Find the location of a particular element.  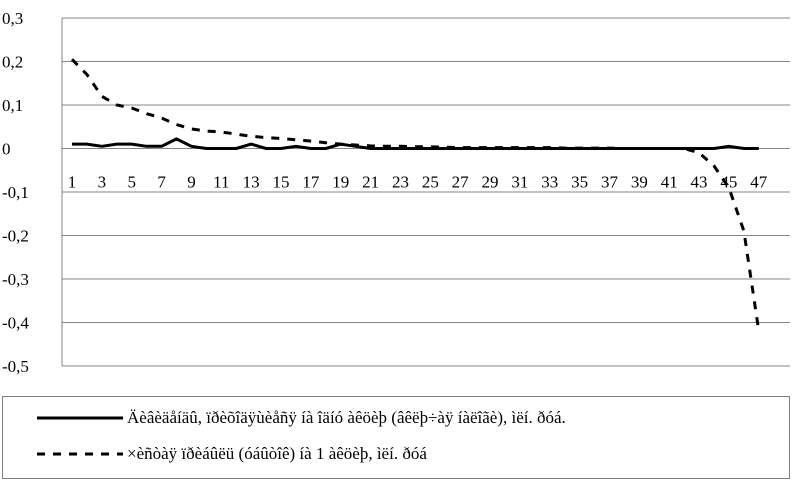

y-tick-label: -0,3 is located at coordinates (15, 279).